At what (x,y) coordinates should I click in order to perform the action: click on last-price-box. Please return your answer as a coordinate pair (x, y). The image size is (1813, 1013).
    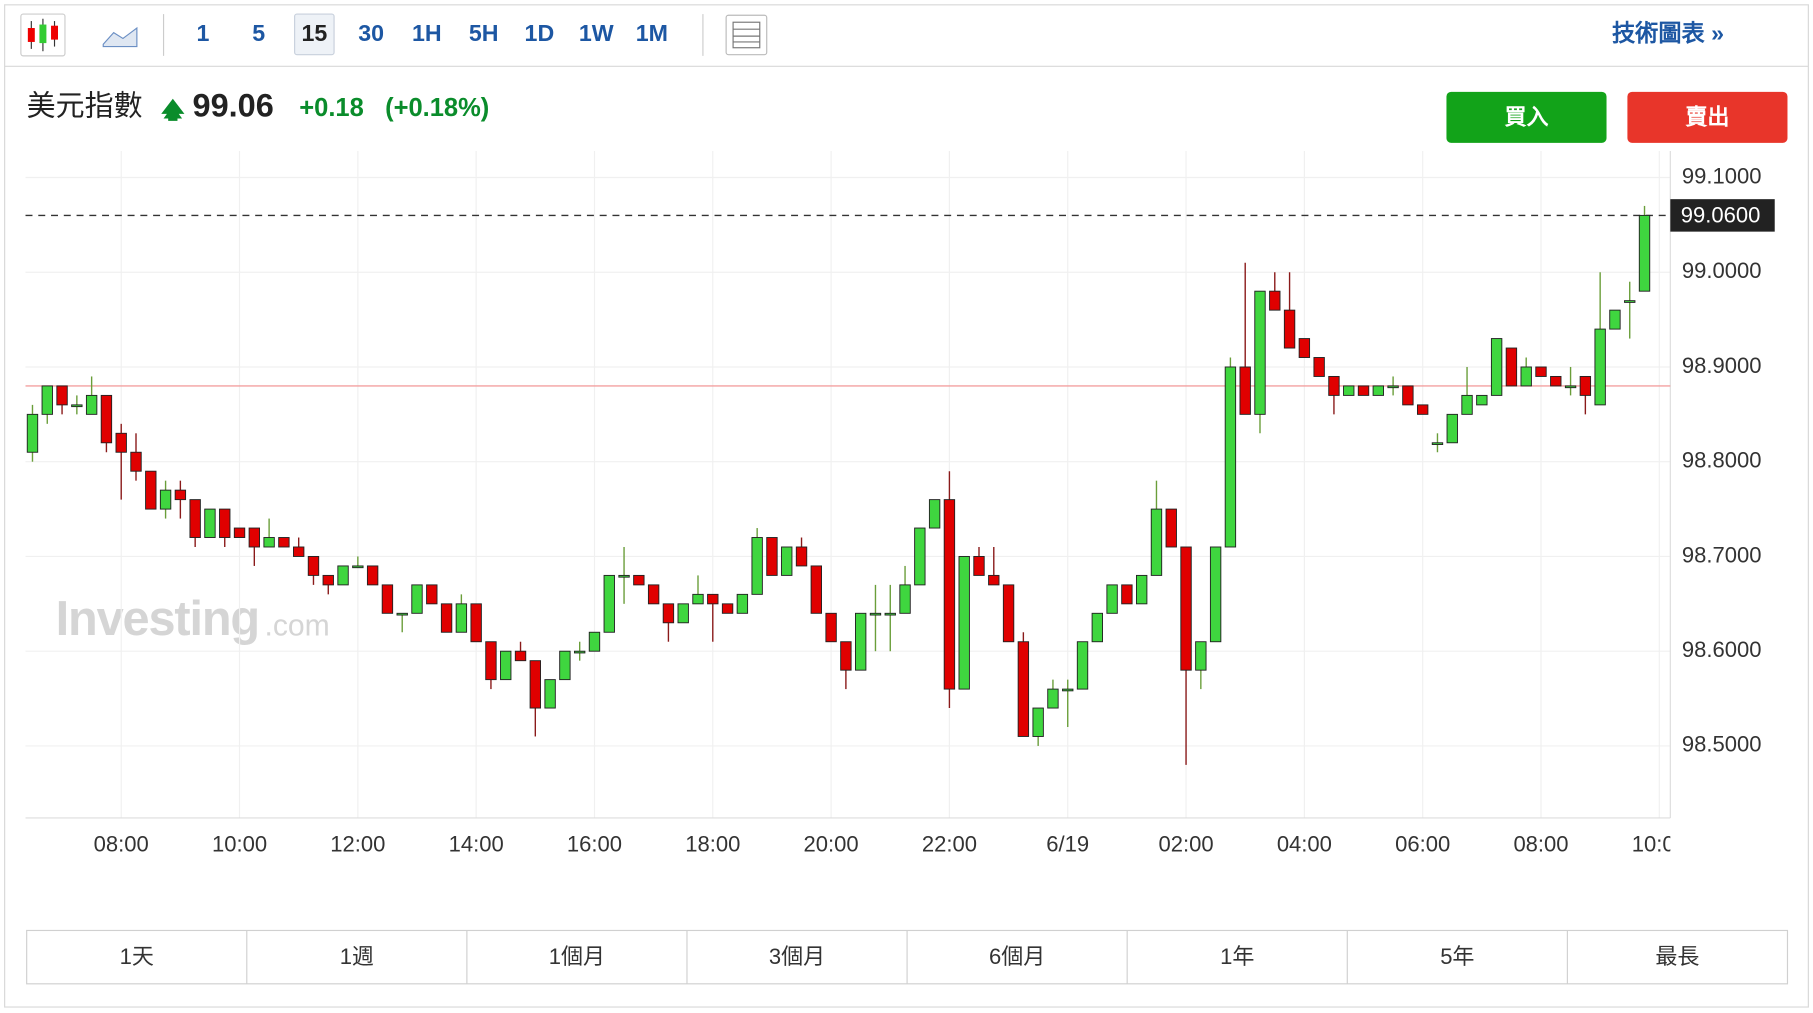
    Looking at the image, I should click on (1722, 215).